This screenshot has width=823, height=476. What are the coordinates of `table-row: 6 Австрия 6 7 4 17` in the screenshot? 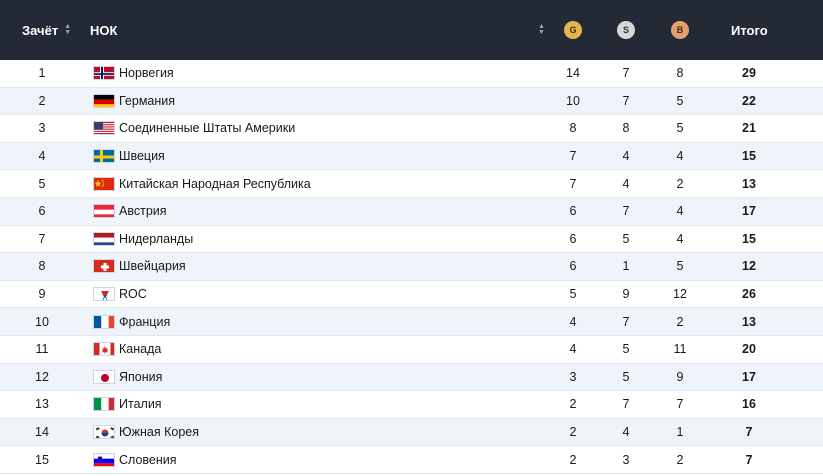 It's located at (411, 211).